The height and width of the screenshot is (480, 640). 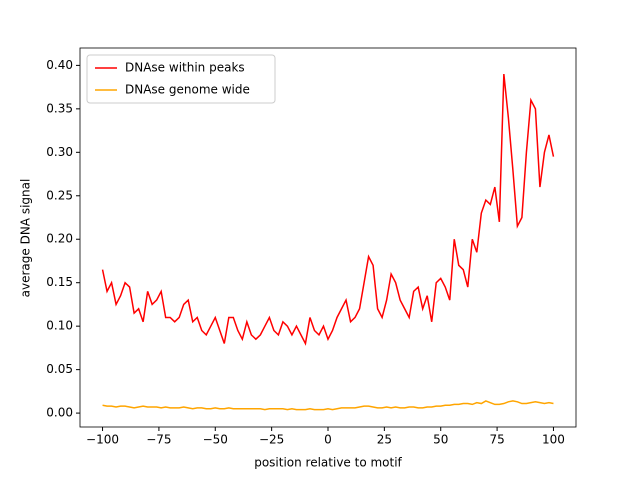 I want to click on x-tick-label: −50, so click(x=215, y=440).